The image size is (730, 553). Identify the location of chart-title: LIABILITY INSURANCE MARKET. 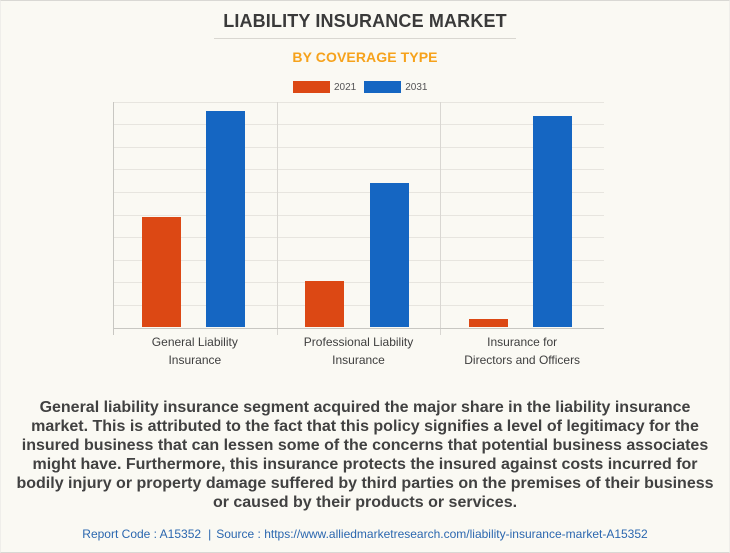
(365, 25).